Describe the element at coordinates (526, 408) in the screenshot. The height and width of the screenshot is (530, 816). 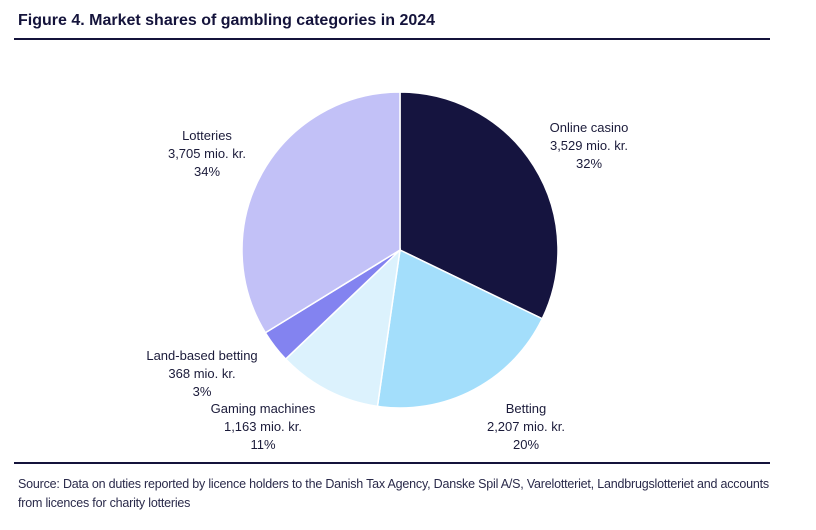
I see `slice-category-label: Betting` at that location.